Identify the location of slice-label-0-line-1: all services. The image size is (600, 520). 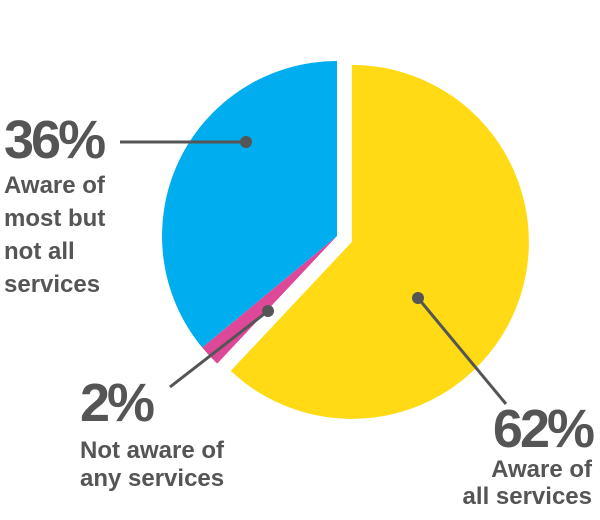
(527, 496).